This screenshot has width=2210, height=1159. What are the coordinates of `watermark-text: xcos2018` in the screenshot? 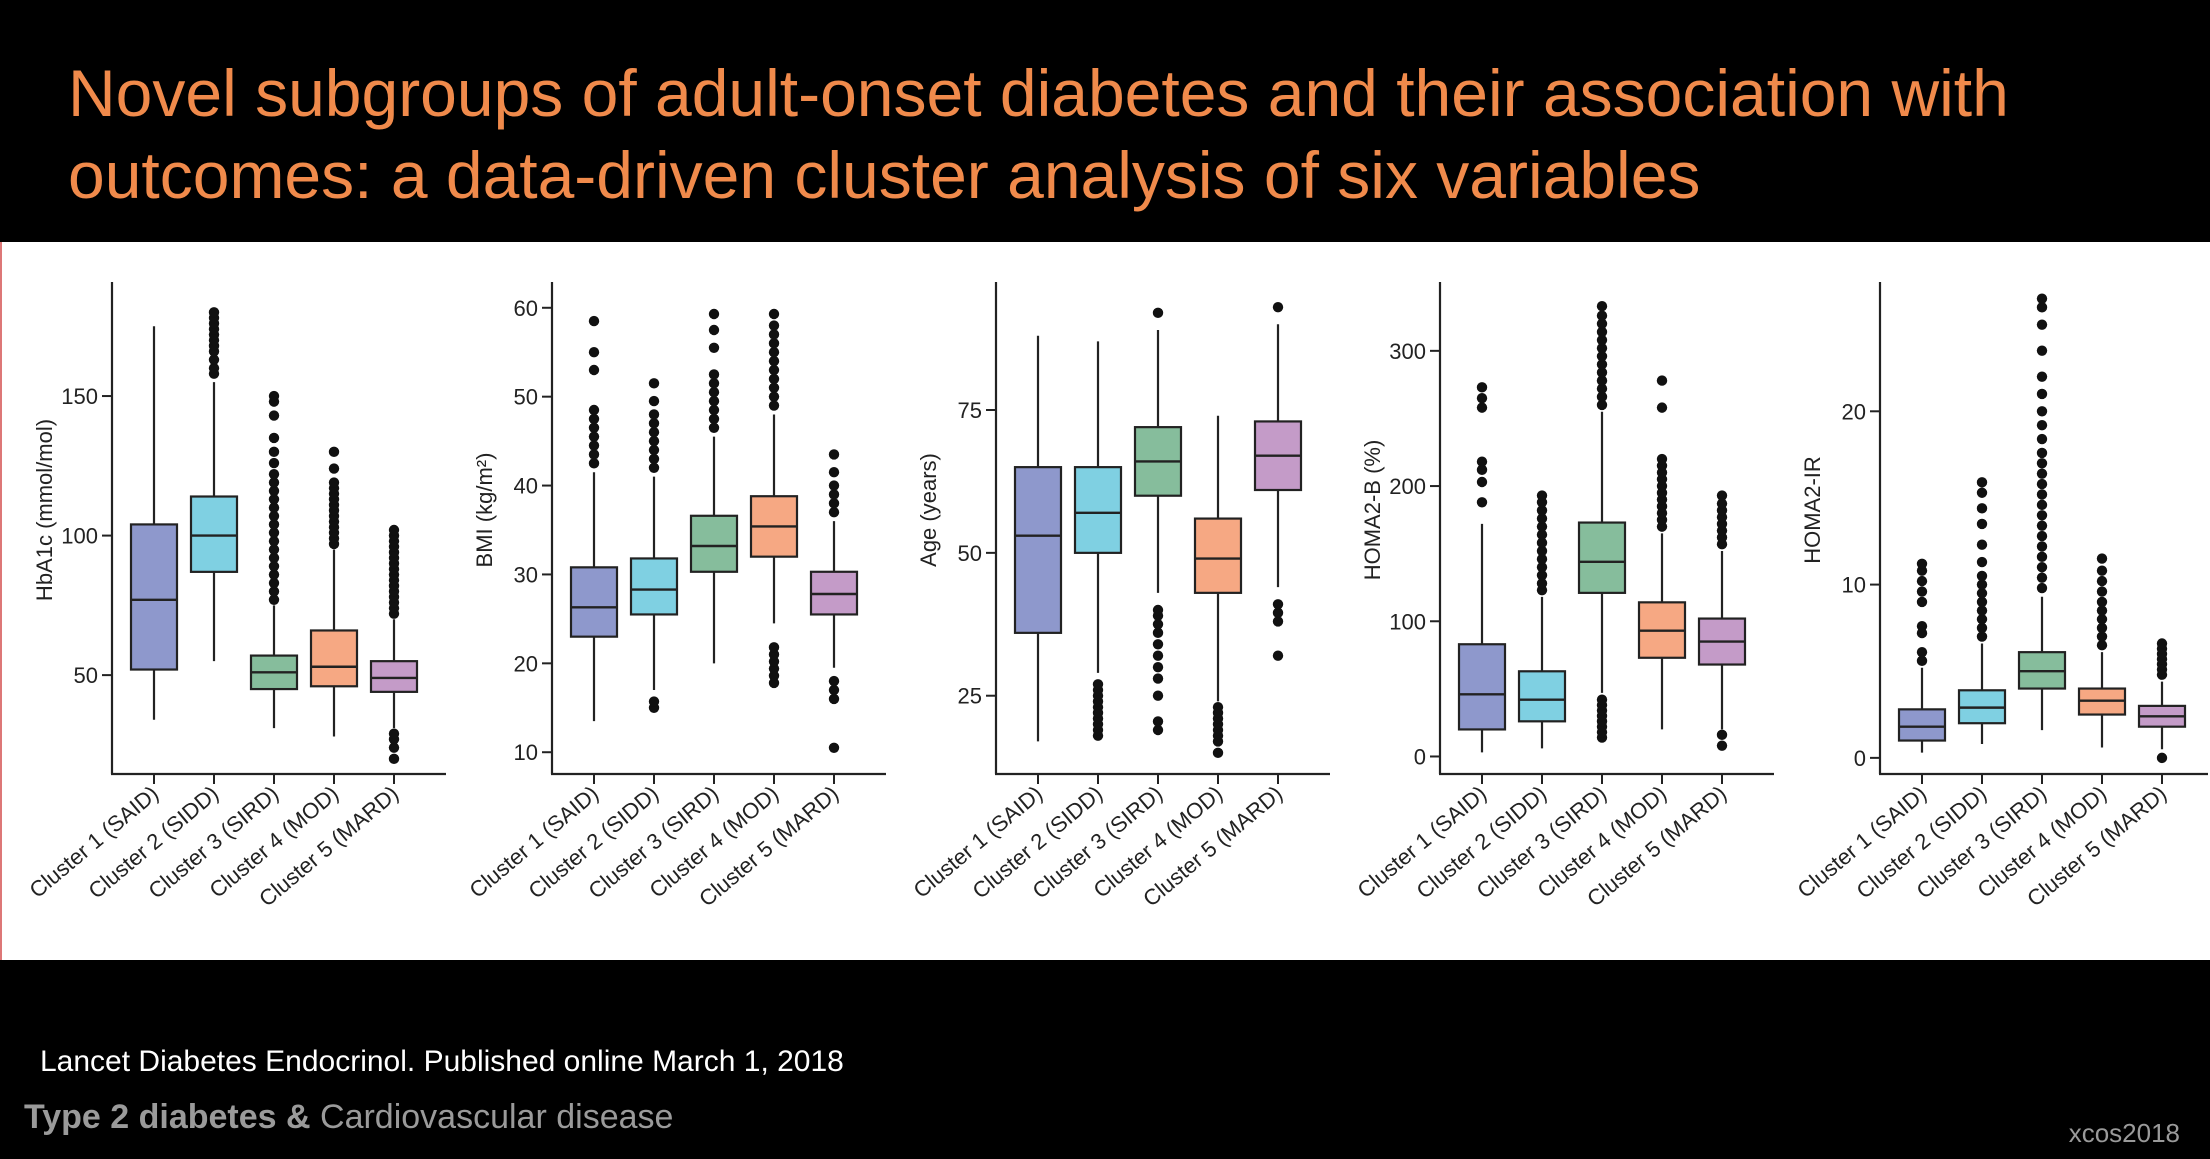 It's located at (2124, 1133).